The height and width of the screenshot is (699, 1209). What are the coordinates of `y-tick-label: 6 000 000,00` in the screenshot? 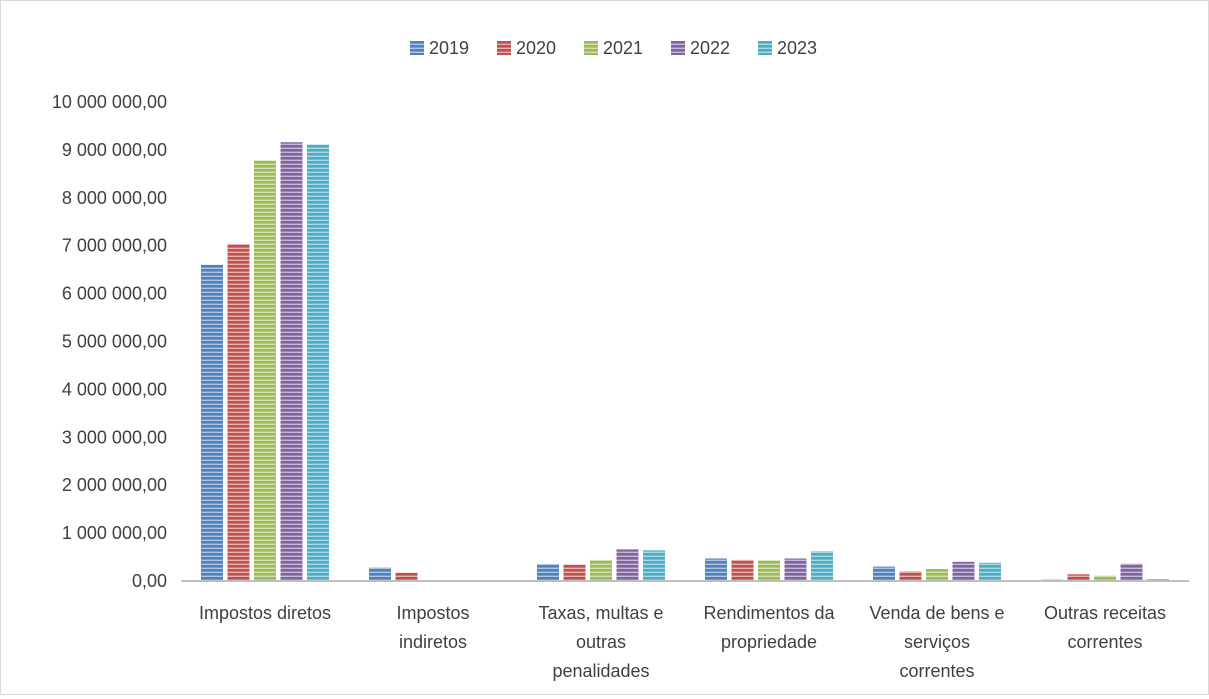 It's located at (114, 294).